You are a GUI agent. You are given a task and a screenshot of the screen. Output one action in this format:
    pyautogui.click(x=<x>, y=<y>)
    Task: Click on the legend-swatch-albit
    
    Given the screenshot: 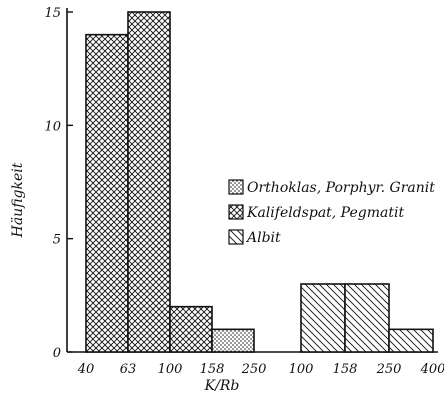 What is the action you would take?
    pyautogui.click(x=236, y=237)
    